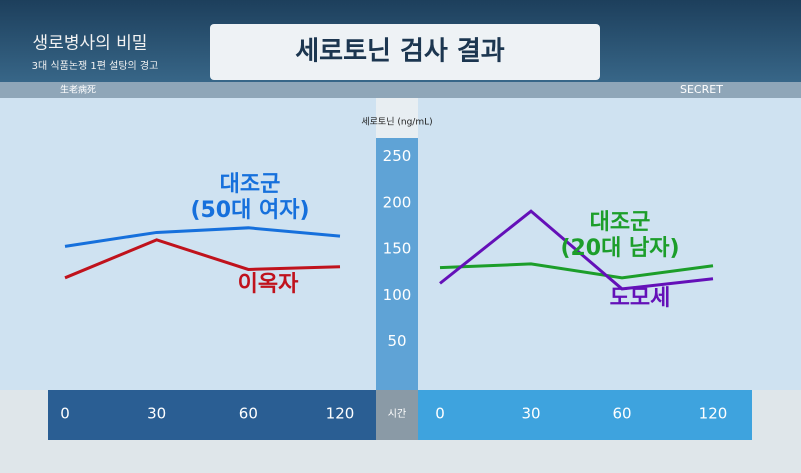 The height and width of the screenshot is (473, 801). Describe the element at coordinates (397, 156) in the screenshot. I see `y-tick-label: 250` at that location.